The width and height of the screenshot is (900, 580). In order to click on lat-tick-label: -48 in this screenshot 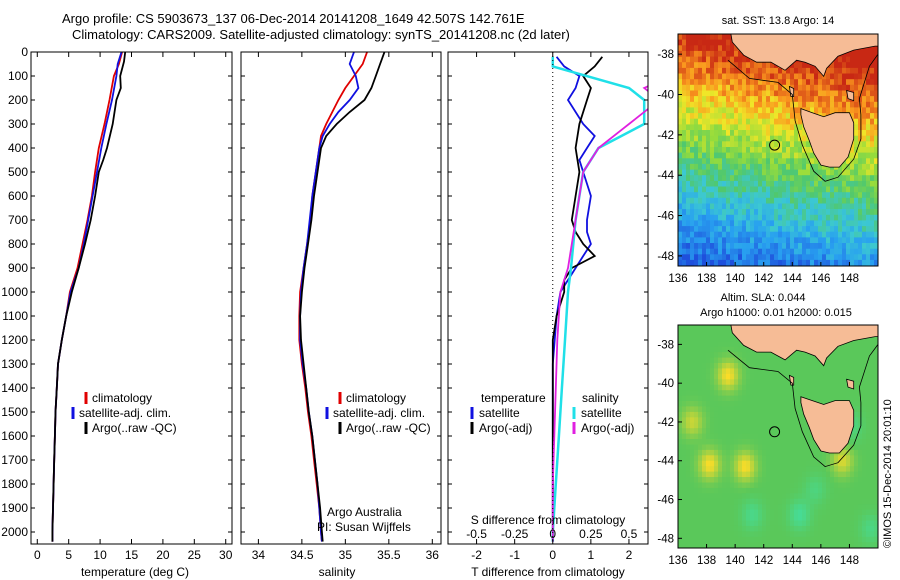, I will do `click(665, 257)`.